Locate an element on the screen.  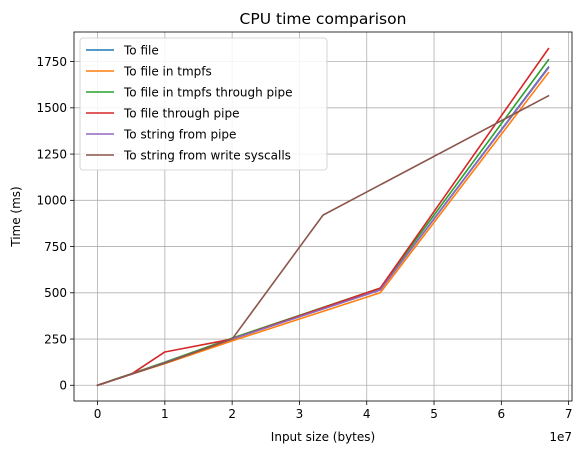
x-tick-label: 2 is located at coordinates (232, 414).